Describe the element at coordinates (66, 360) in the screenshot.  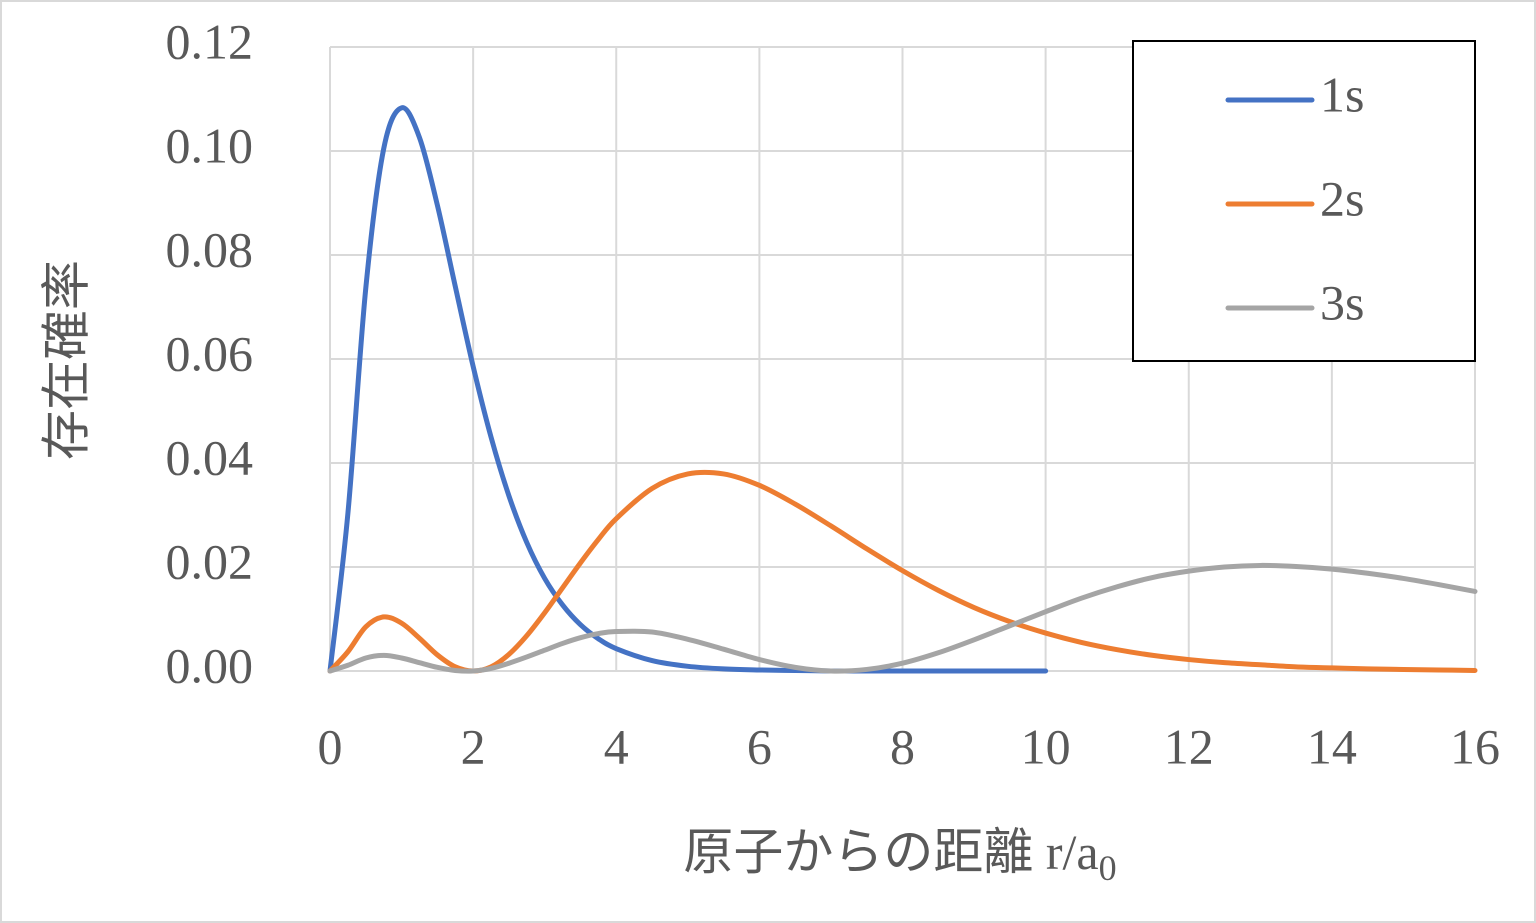
I see `y-axis-label: 存在確率` at that location.